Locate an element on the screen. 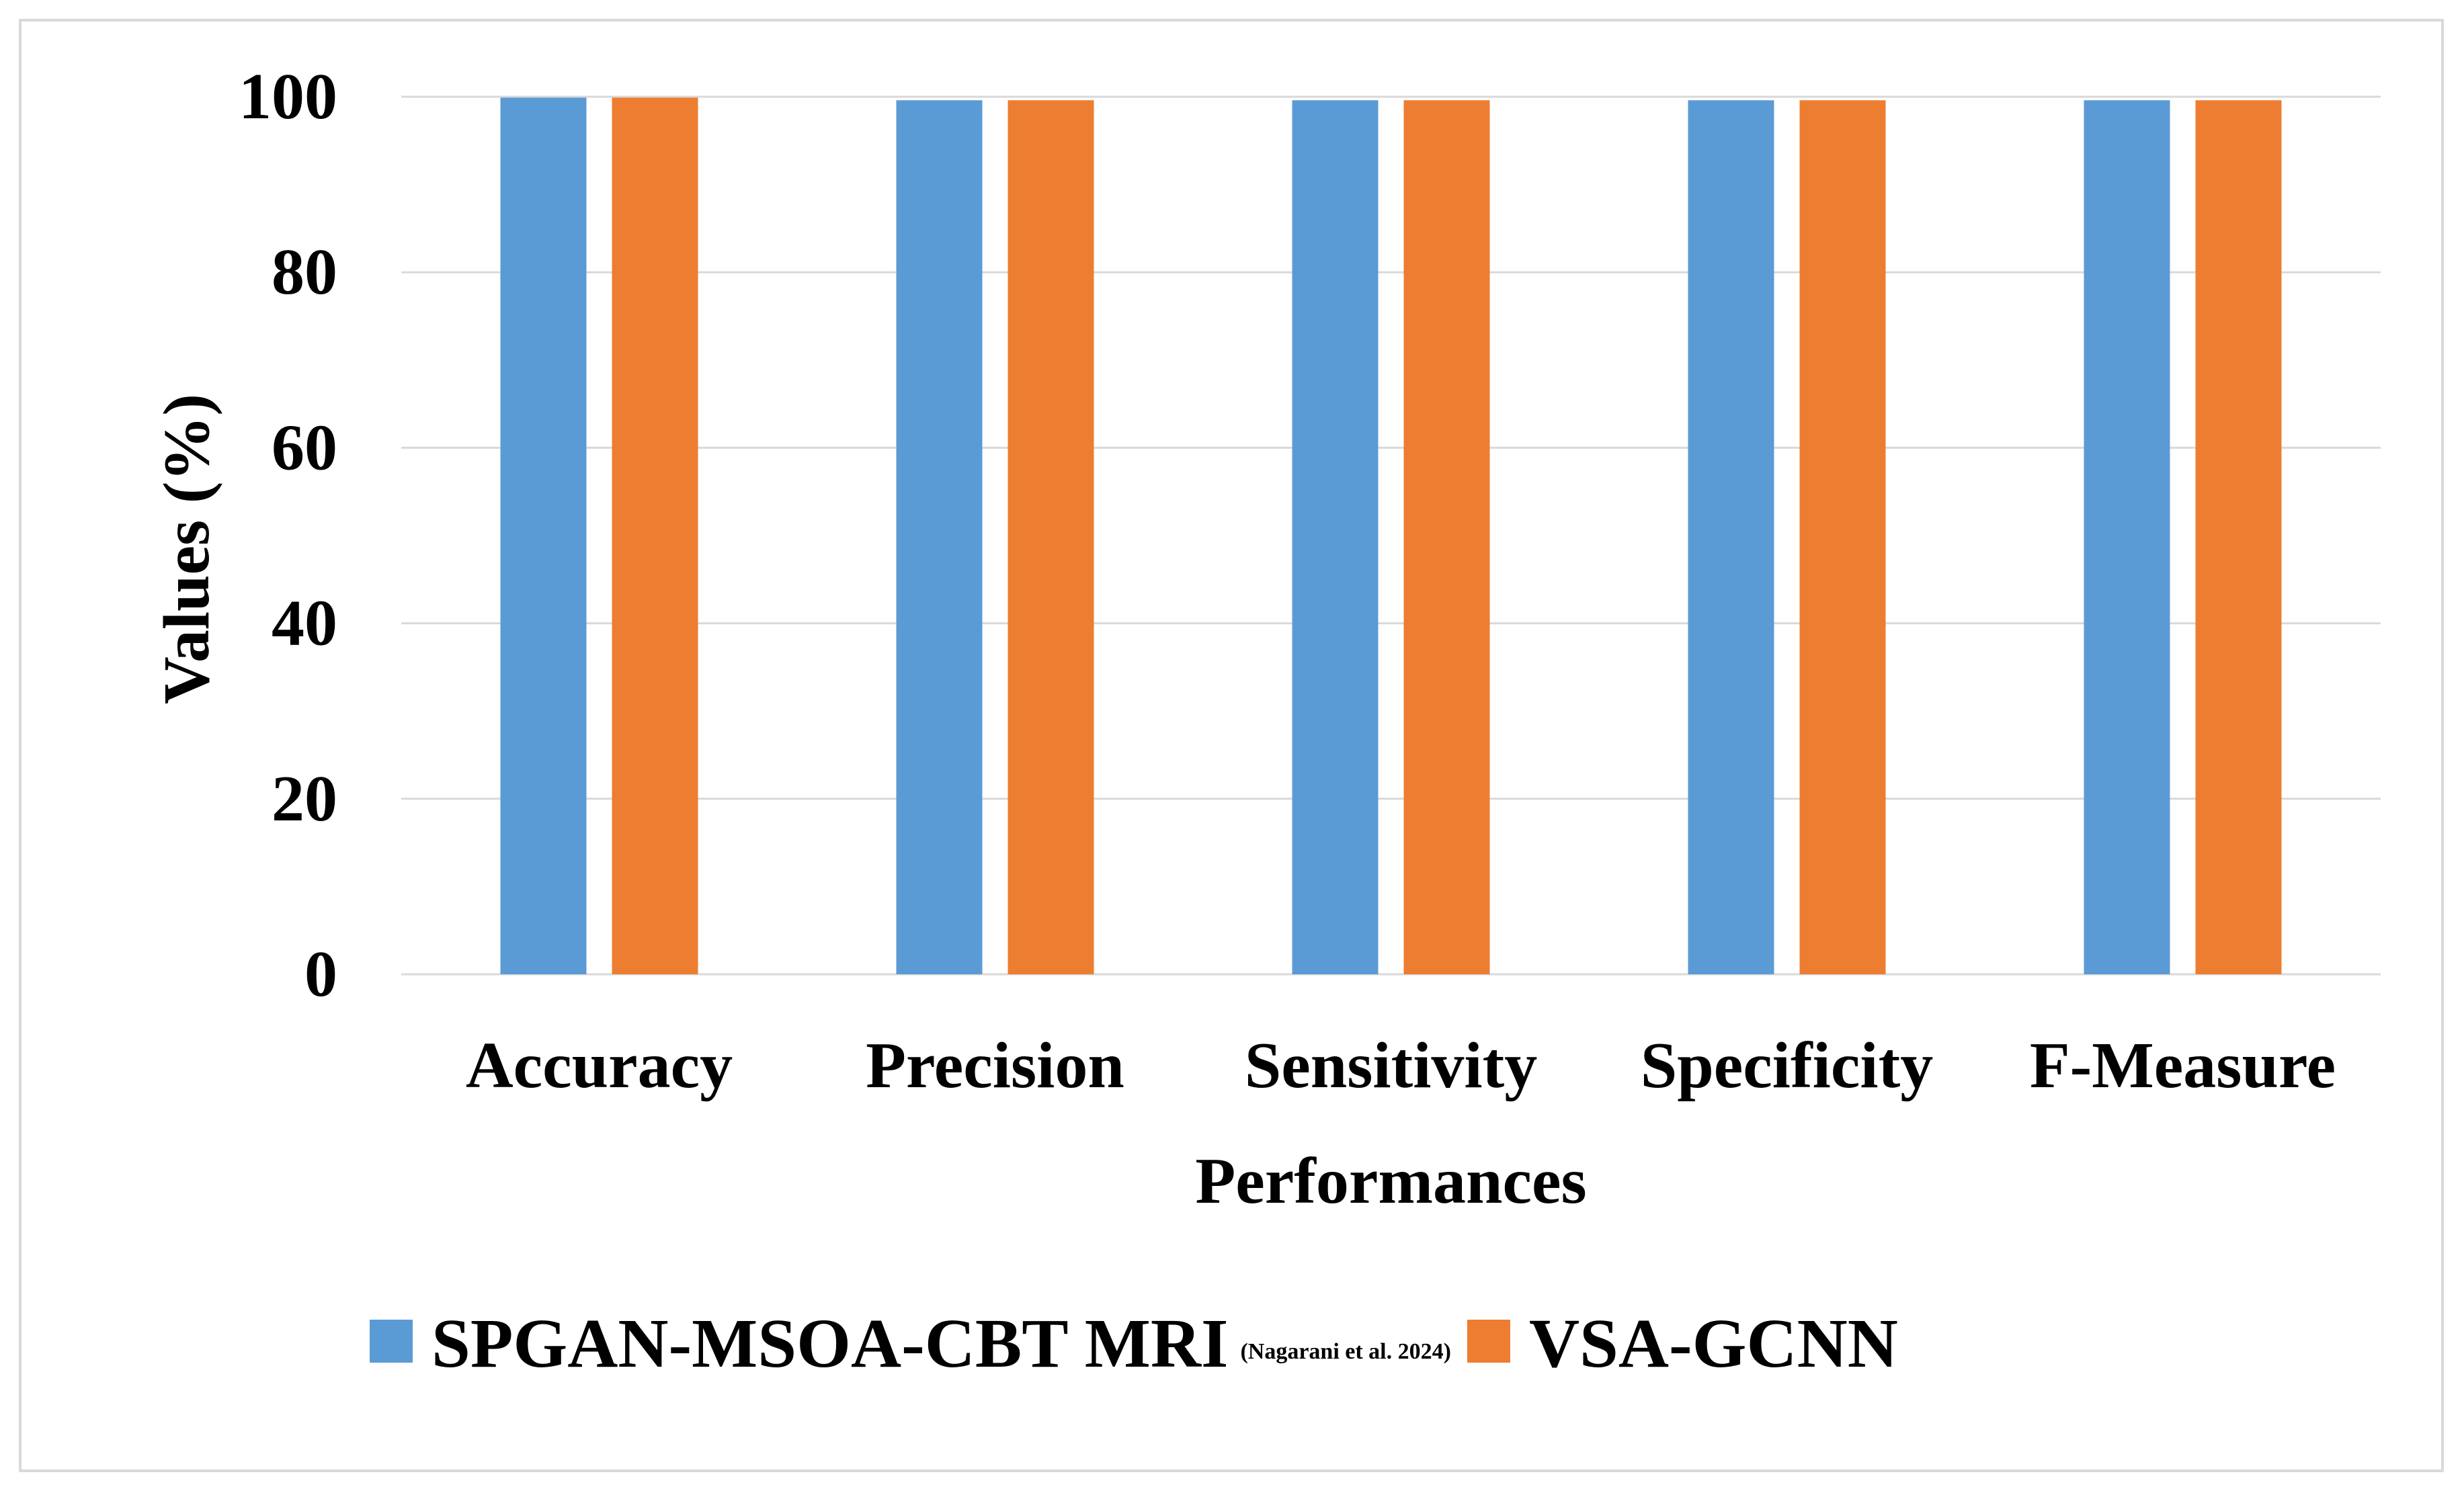 This screenshot has width=2464, height=1491. x-category-label: Precision is located at coordinates (995, 1065).